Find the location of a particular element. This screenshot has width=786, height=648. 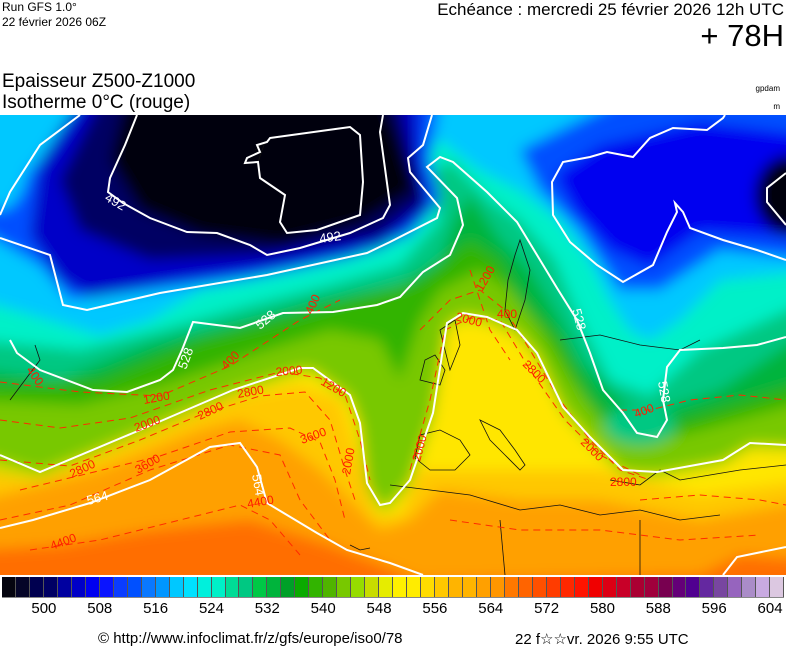

colorbar is located at coordinates (393, 587).